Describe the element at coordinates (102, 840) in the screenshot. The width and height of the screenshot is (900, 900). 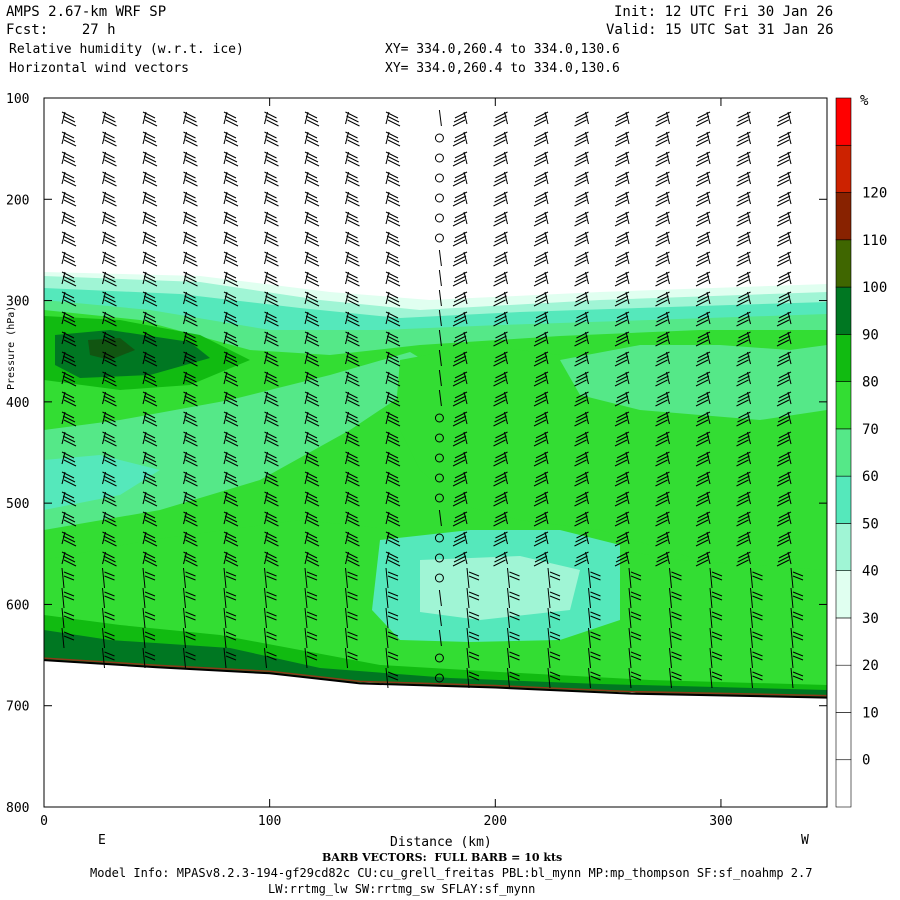
I see `x-end-label-left: E` at that location.